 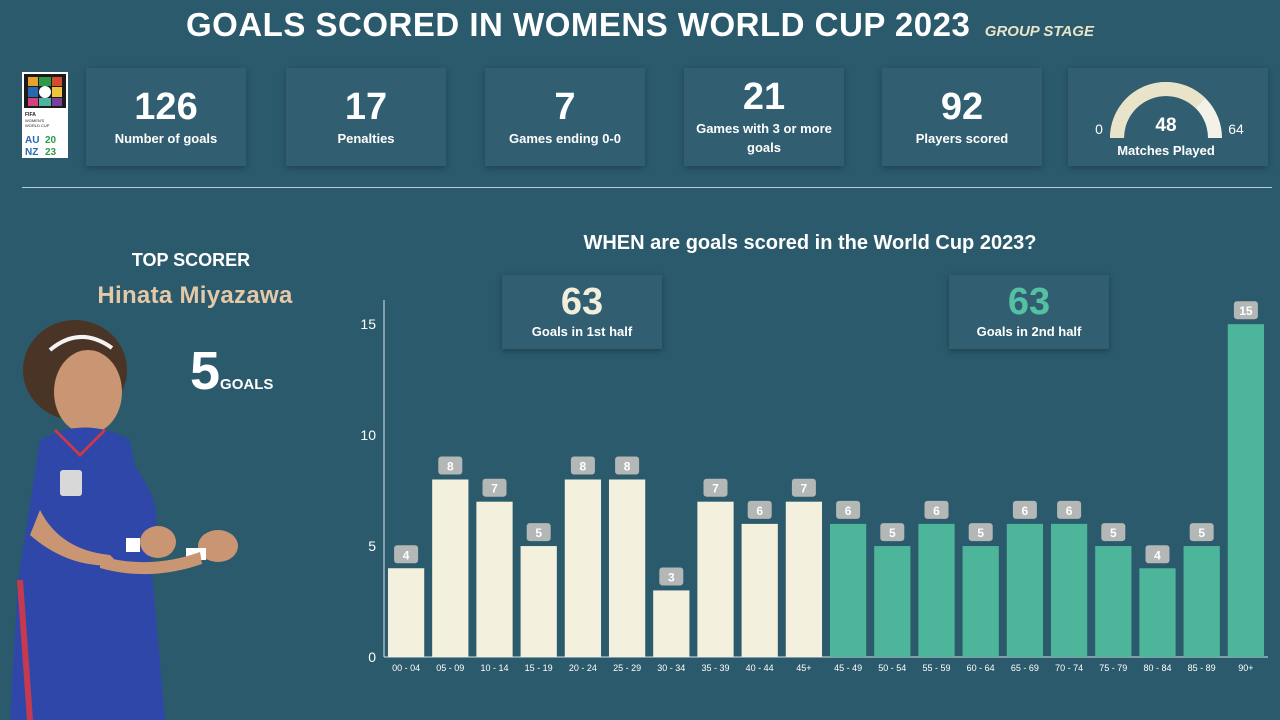 What do you see at coordinates (962, 106) in the screenshot?
I see `kpi-value: 92` at bounding box center [962, 106].